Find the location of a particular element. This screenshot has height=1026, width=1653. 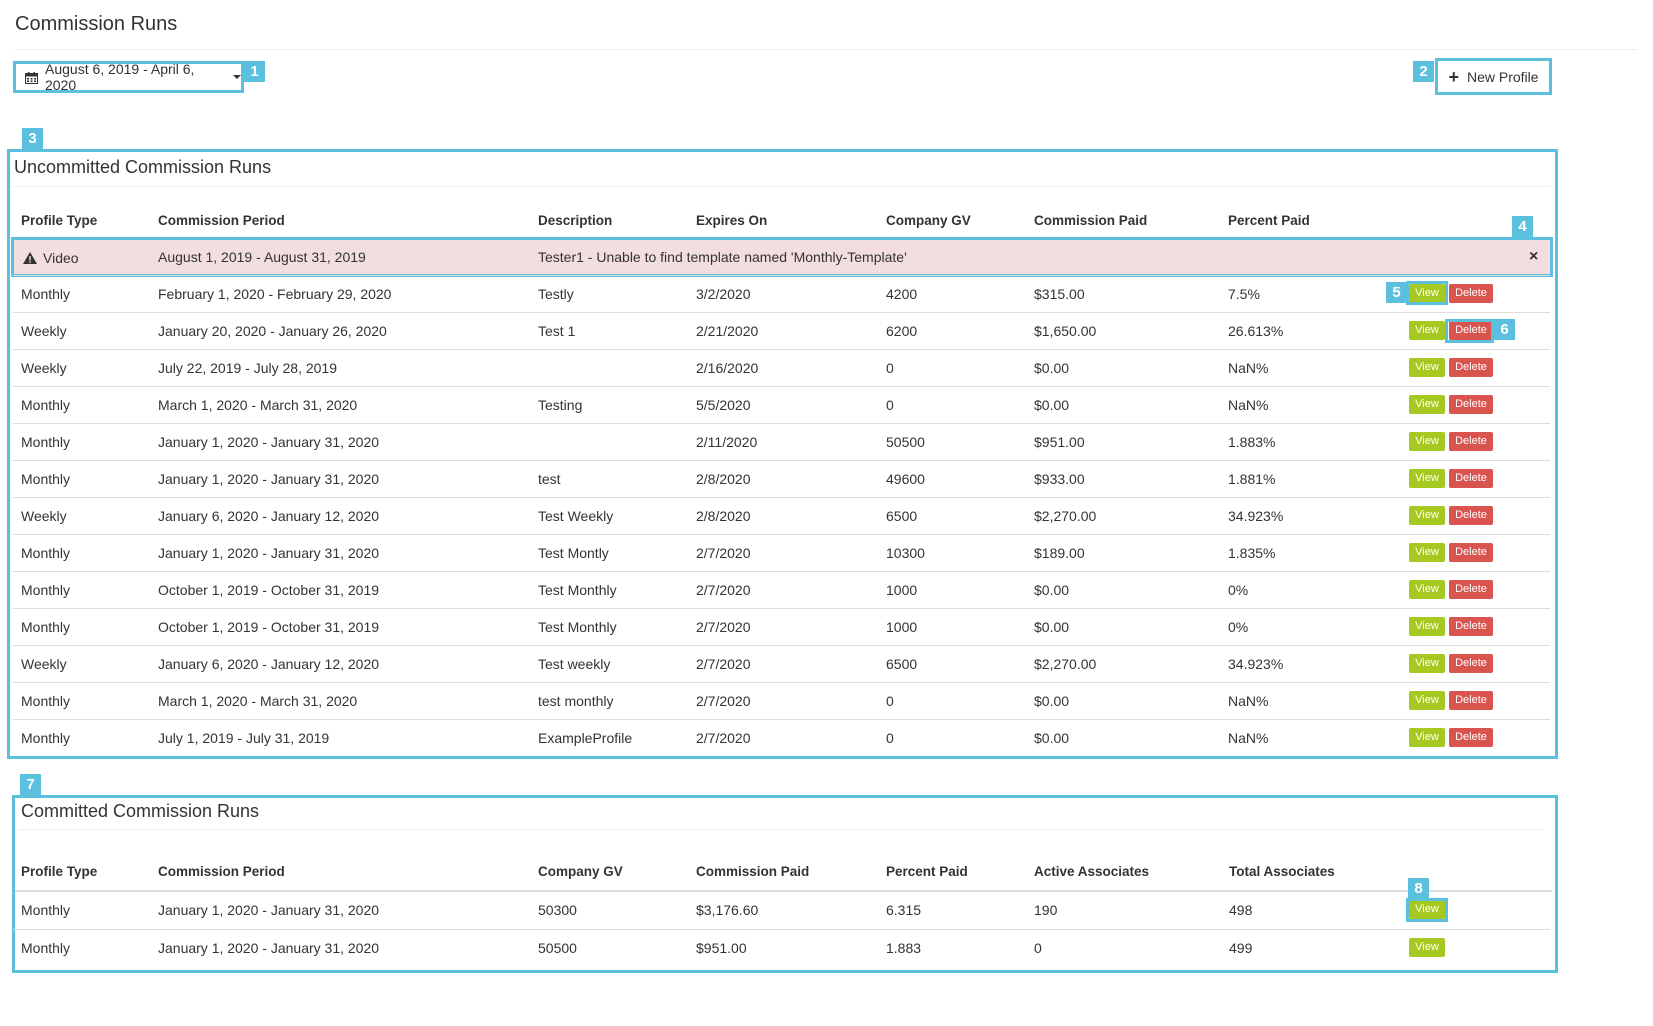

new-profile-label: New Profile is located at coordinates (1502, 76).